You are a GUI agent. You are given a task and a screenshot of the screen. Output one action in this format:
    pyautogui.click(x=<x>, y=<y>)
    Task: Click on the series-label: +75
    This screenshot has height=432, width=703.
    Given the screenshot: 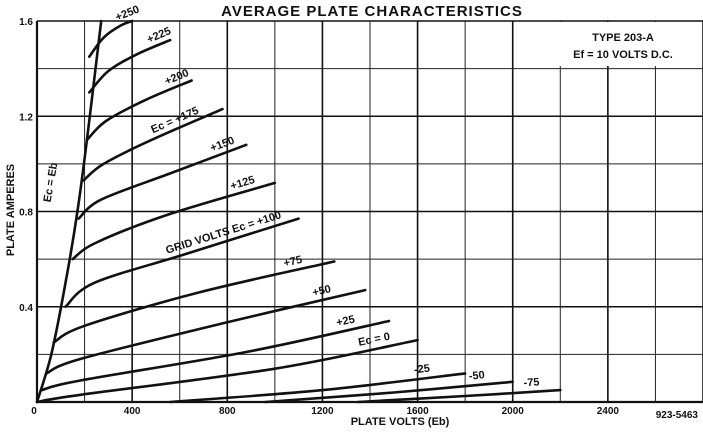 What is the action you would take?
    pyautogui.click(x=293, y=262)
    